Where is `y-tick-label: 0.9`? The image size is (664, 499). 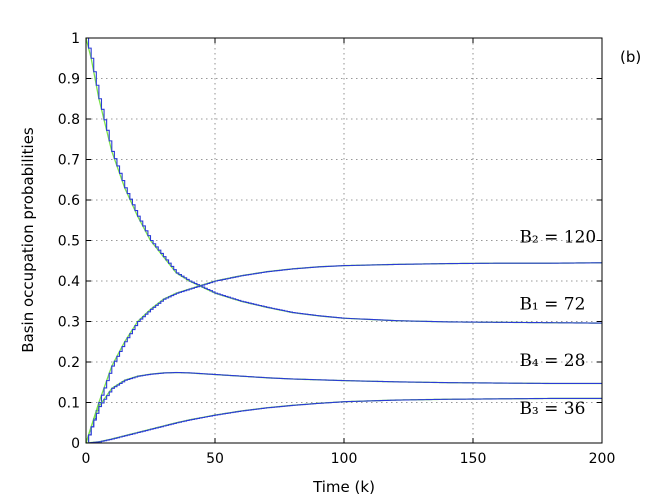
y-tick-label: 0.9 is located at coordinates (69, 80).